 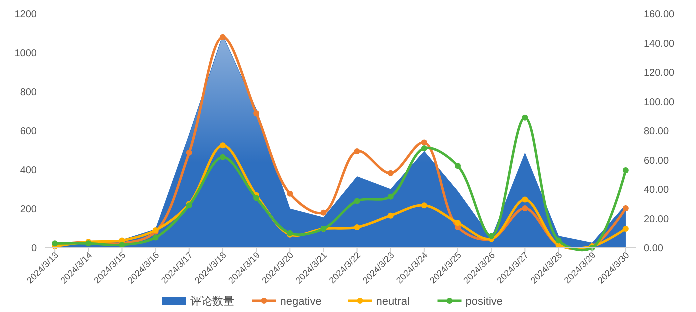 I want to click on y-tick-label: 1200, so click(x=26, y=15).